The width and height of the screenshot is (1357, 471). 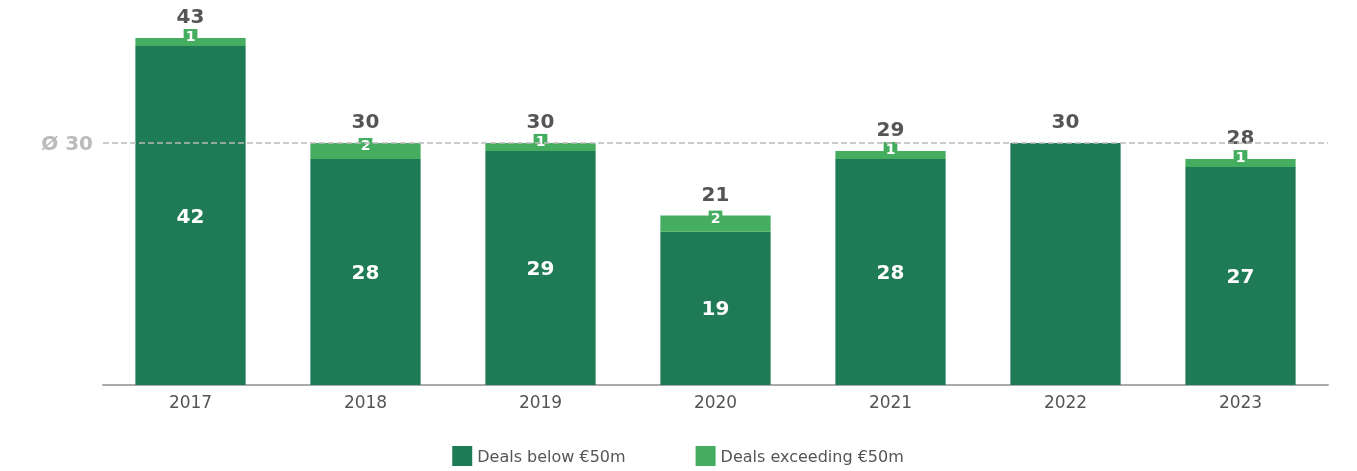 What do you see at coordinates (67, 142) in the screenshot?
I see `ref-line-label: Ø 30` at bounding box center [67, 142].